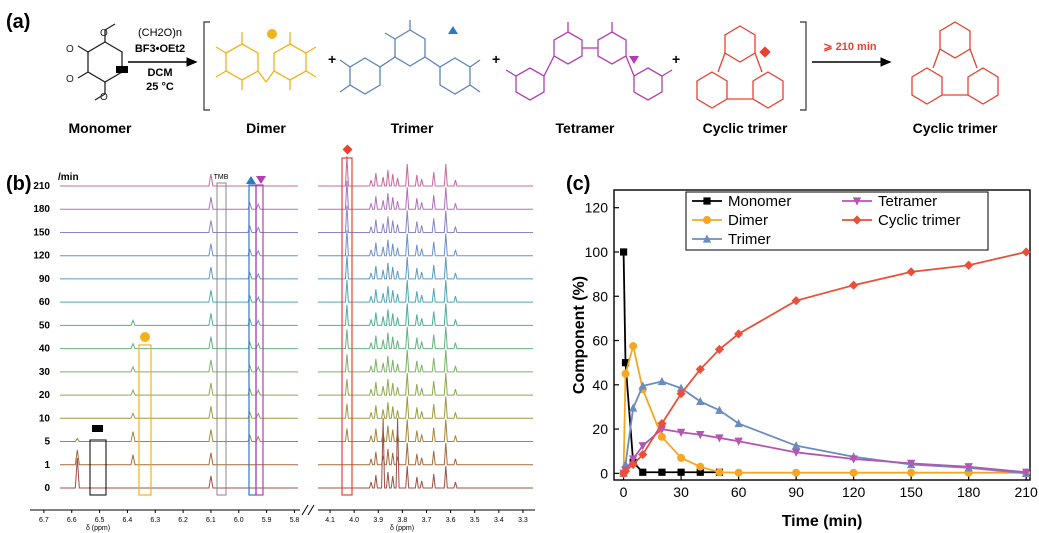  Describe the element at coordinates (634, 60) in the screenshot. I see `tetramer-marker-icon` at that location.